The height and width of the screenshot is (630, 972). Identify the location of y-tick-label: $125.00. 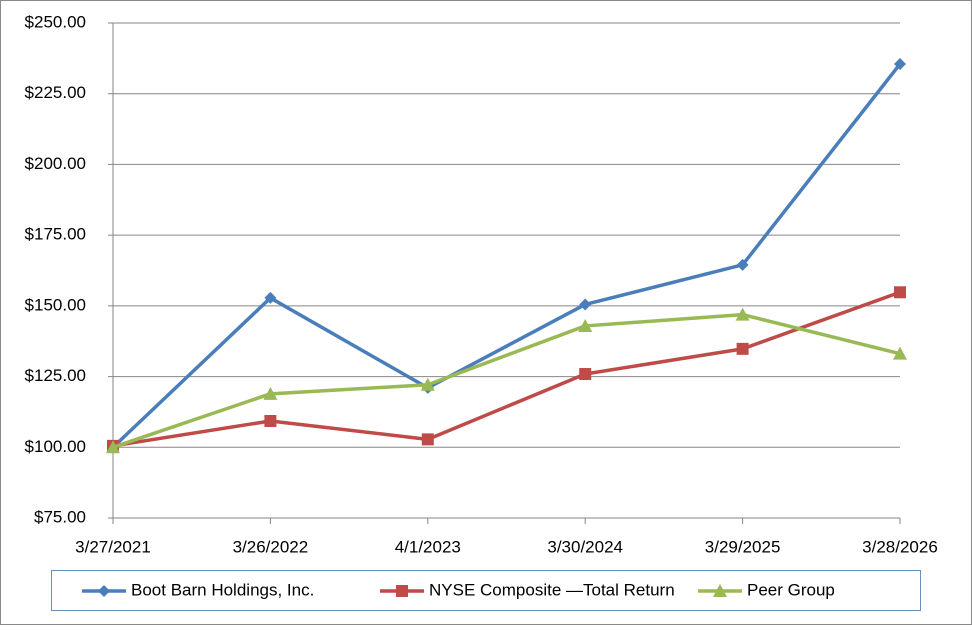
(55, 375).